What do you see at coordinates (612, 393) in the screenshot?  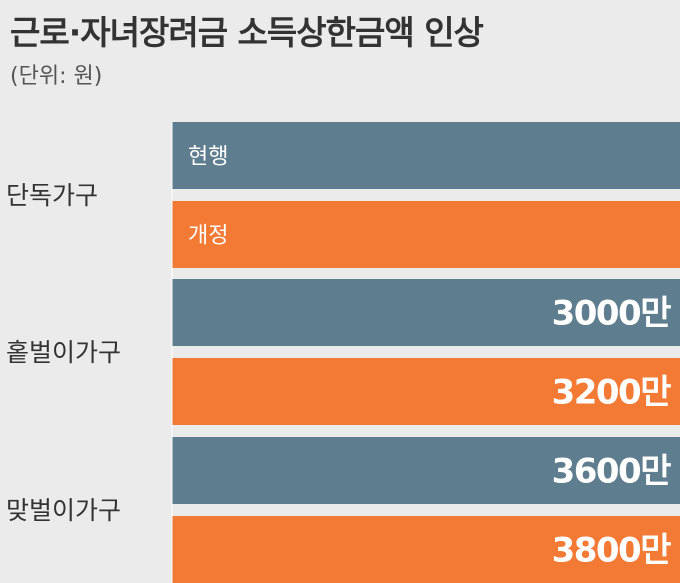 I see `value-label: 3200만` at bounding box center [612, 393].